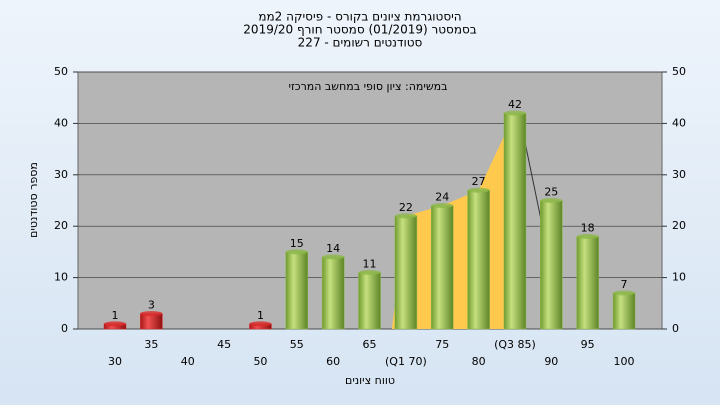 The image size is (720, 405). Describe the element at coordinates (333, 361) in the screenshot. I see `x-tick-label: 60` at that location.